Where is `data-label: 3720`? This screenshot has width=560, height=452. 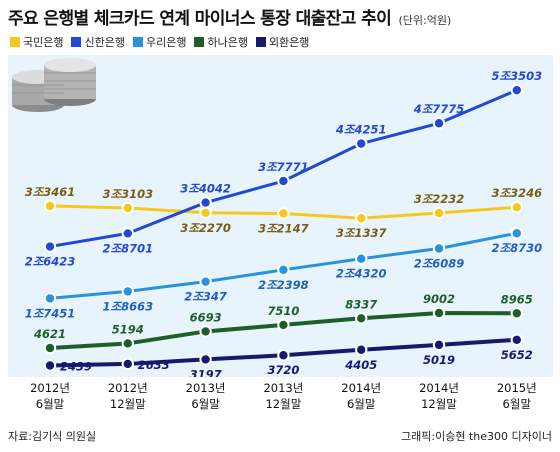
data-label: 3720 is located at coordinates (283, 370).